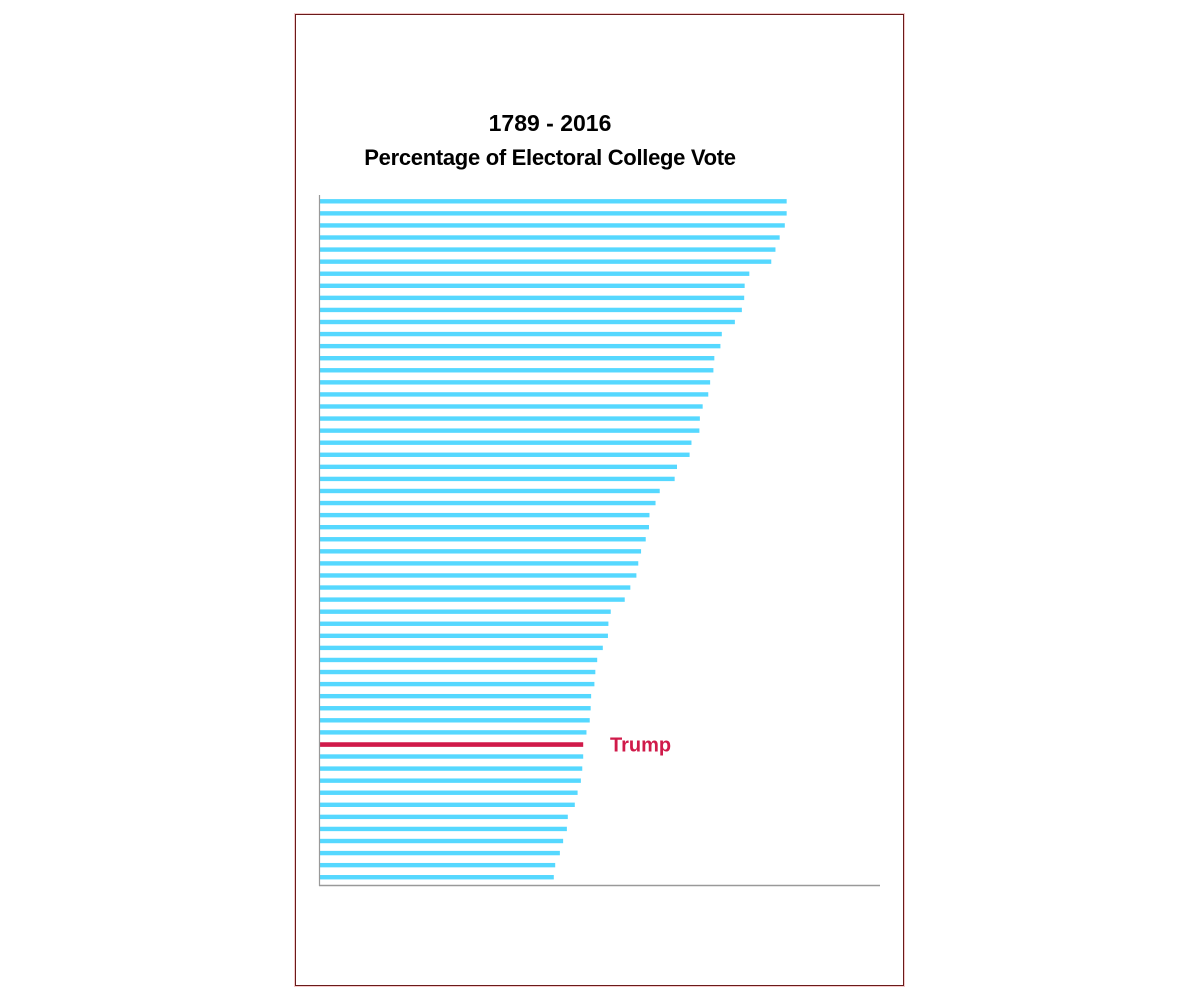 The height and width of the screenshot is (1000, 1200). What do you see at coordinates (452, 744) in the screenshot?
I see `bar-highlight` at bounding box center [452, 744].